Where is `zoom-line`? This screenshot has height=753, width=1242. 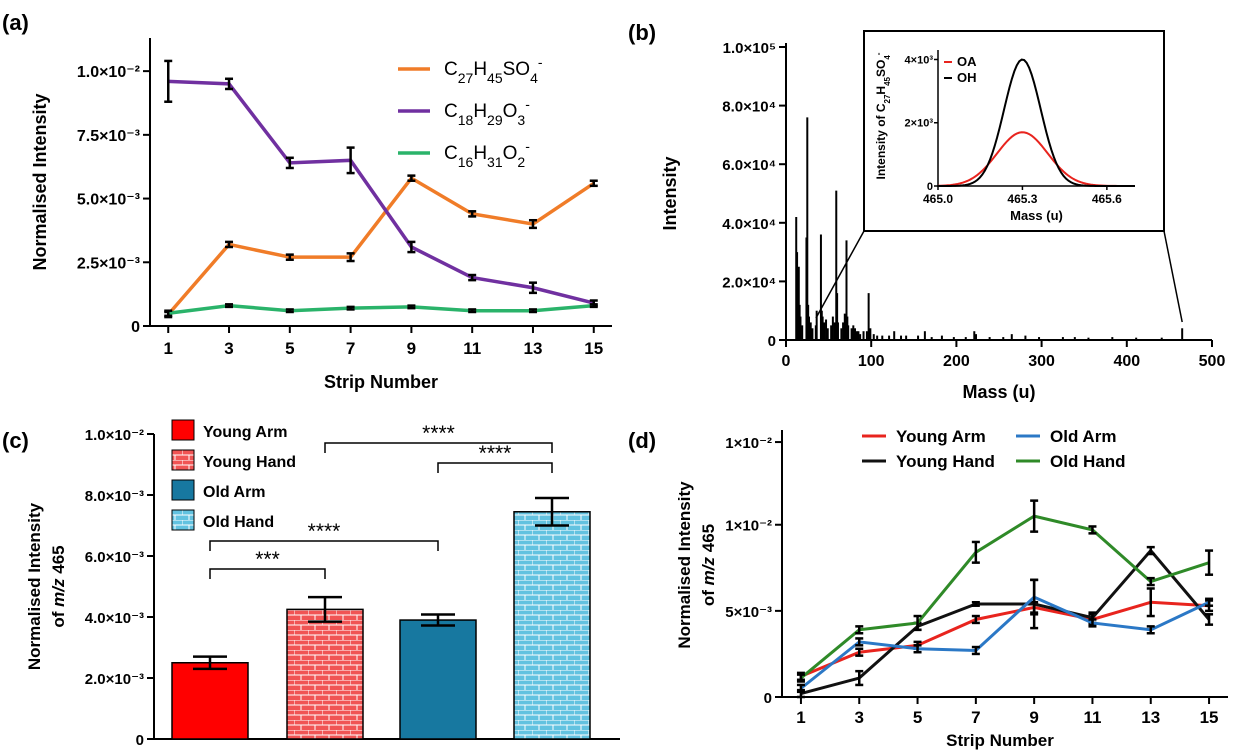 zoom-line is located at coordinates (840, 274).